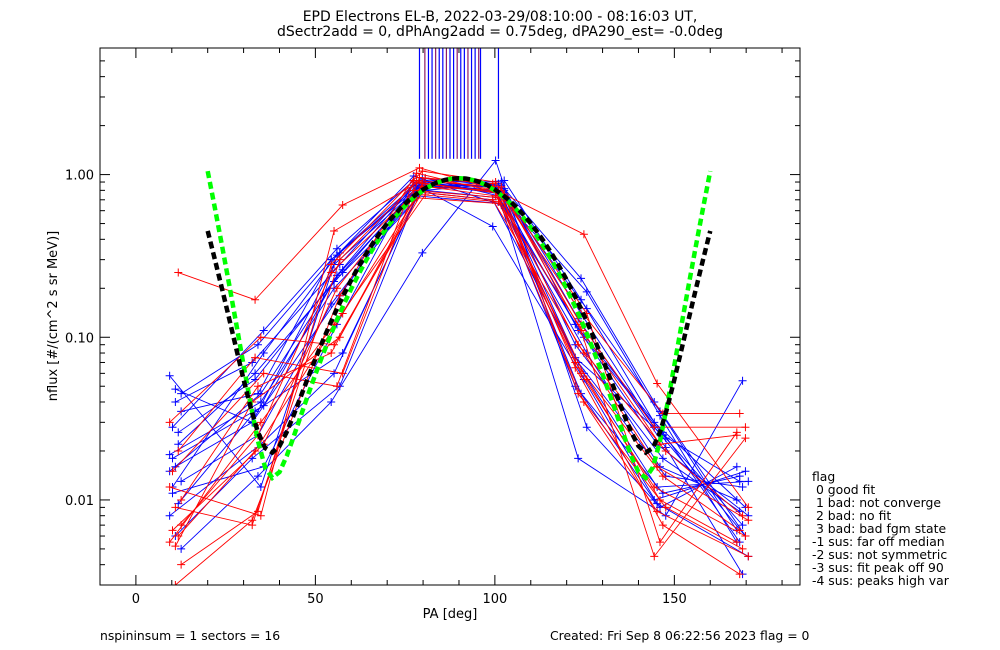 Image resolution: width=1000 pixels, height=650 pixels. I want to click on legend-item: -1 sus: far off median, so click(878, 541).